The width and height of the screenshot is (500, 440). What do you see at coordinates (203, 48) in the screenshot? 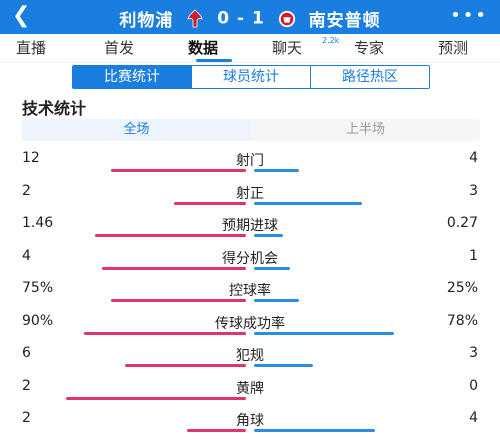
I see `tab-stats: 数据` at bounding box center [203, 48].